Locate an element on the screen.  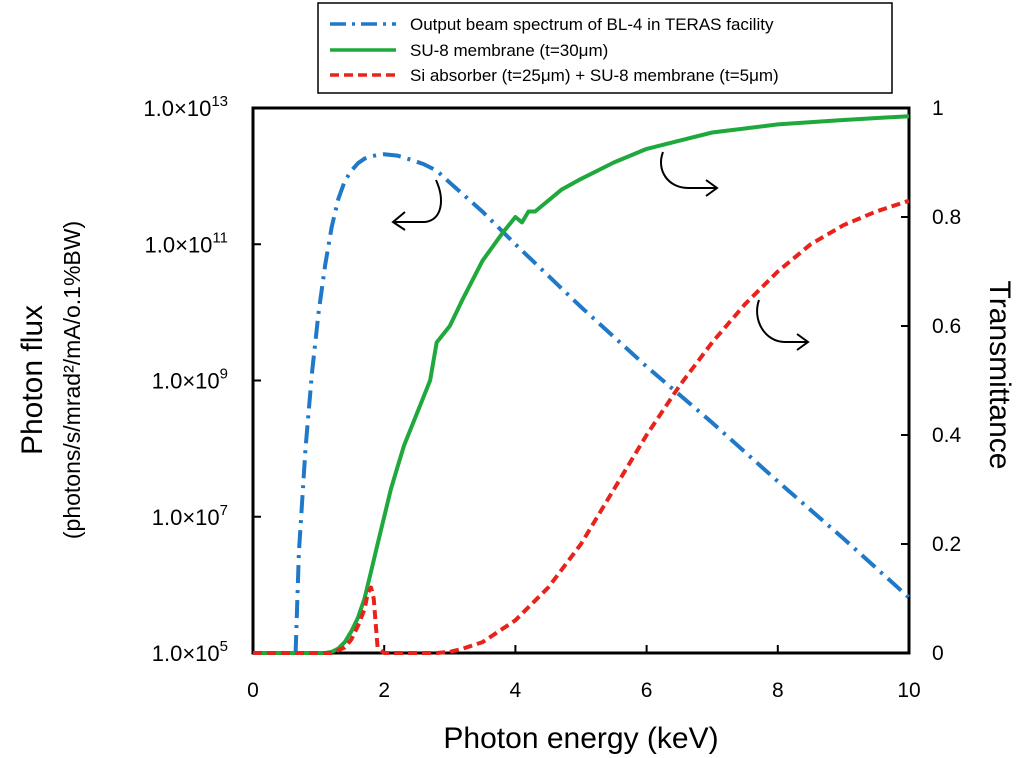
x-axis: 0 2 4 6 8 10 is located at coordinates (584, 673).